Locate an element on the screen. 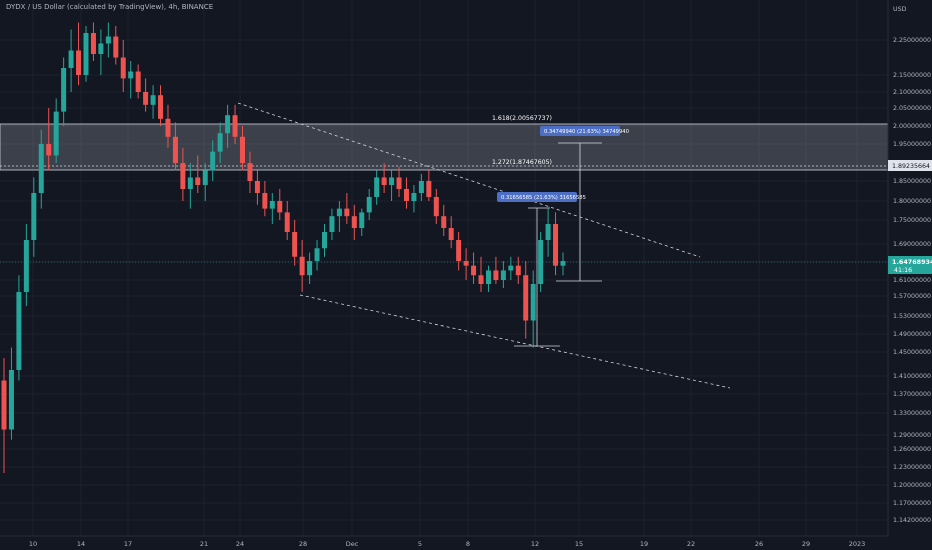 Image resolution: width=932 pixels, height=550 pixels. time-tick-label: 17 is located at coordinates (128, 544).